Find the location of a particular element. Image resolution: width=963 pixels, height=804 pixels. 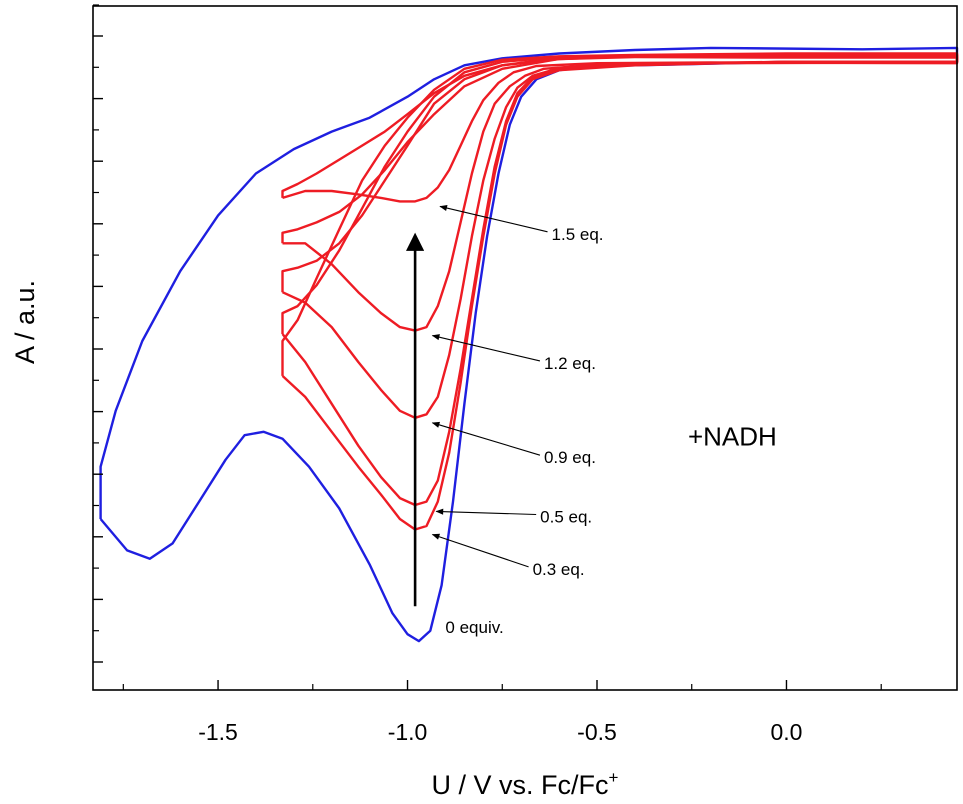

x-axis-title-superscript: + is located at coordinates (614, 777).